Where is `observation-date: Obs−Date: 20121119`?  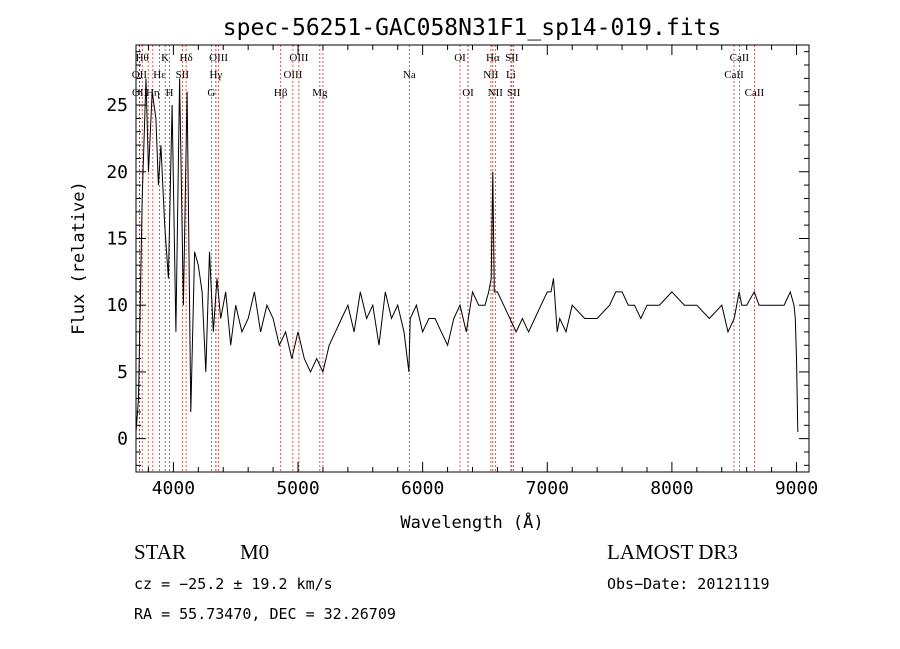 observation-date: Obs−Date: 20121119 is located at coordinates (688, 584).